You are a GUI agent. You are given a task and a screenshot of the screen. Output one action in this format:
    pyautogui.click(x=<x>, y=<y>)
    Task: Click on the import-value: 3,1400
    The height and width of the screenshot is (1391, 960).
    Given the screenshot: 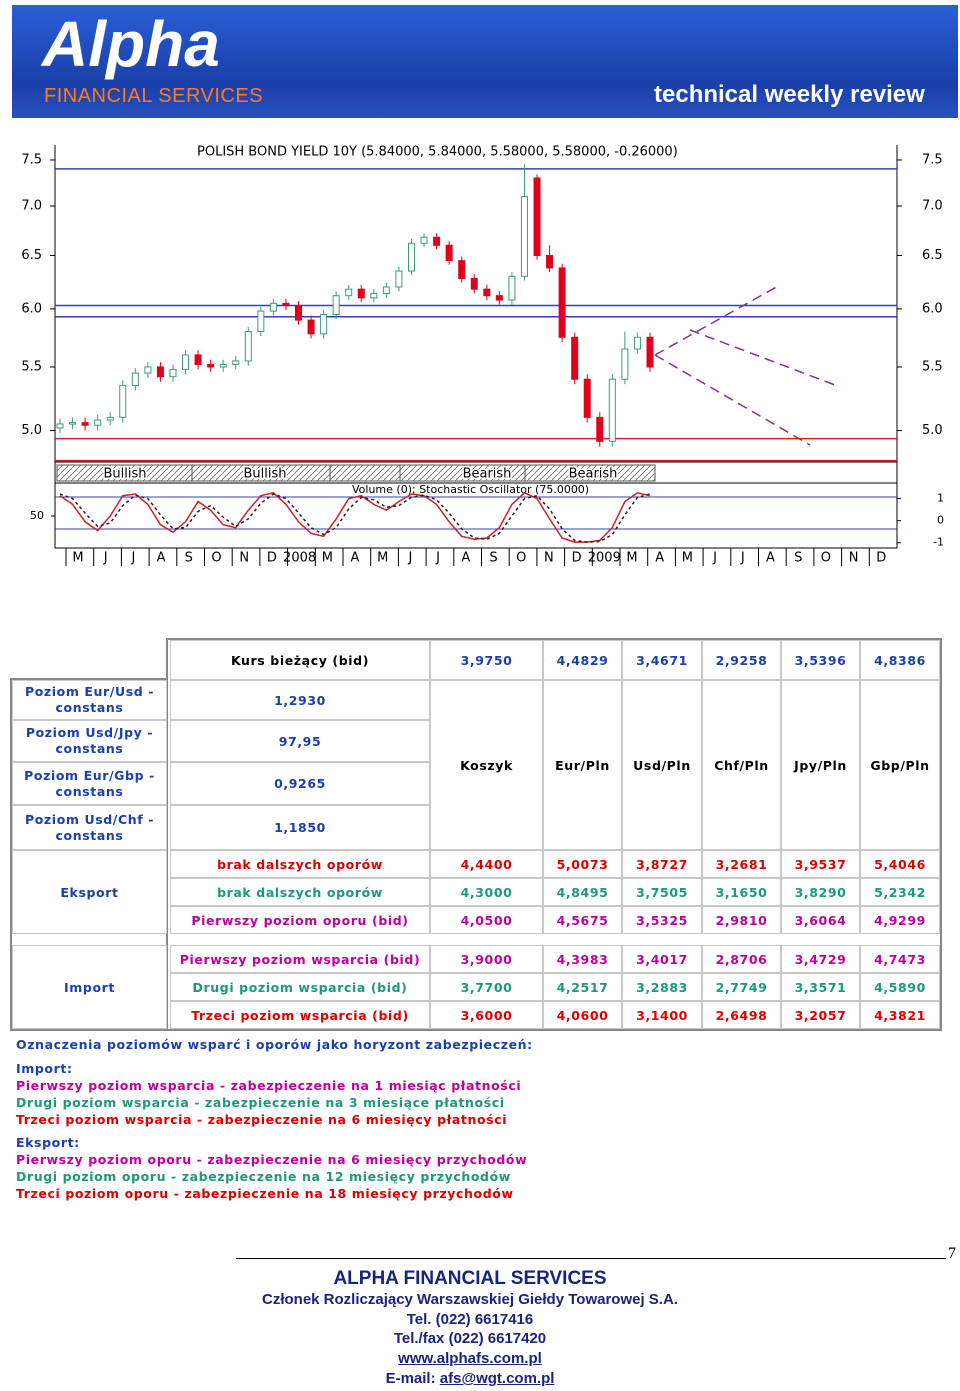 What is the action you would take?
    pyautogui.click(x=662, y=1015)
    